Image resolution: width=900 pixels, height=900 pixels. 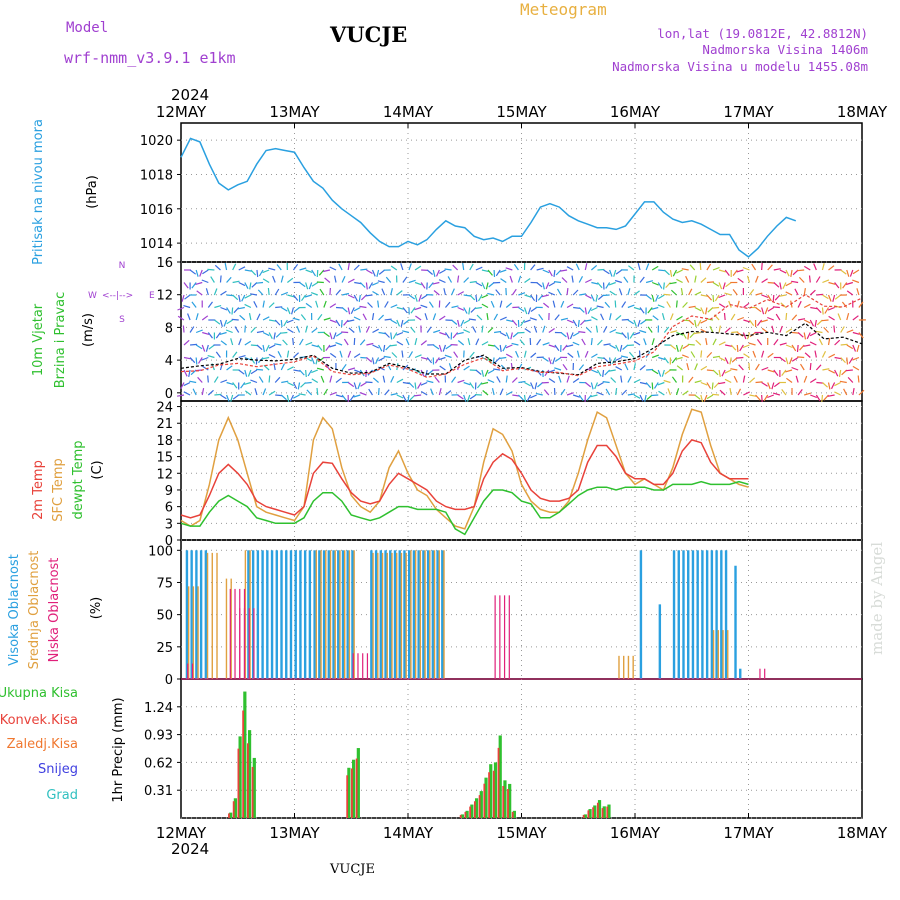 I want to click on compass-arrows-label: <--|-->, so click(x=117, y=296).